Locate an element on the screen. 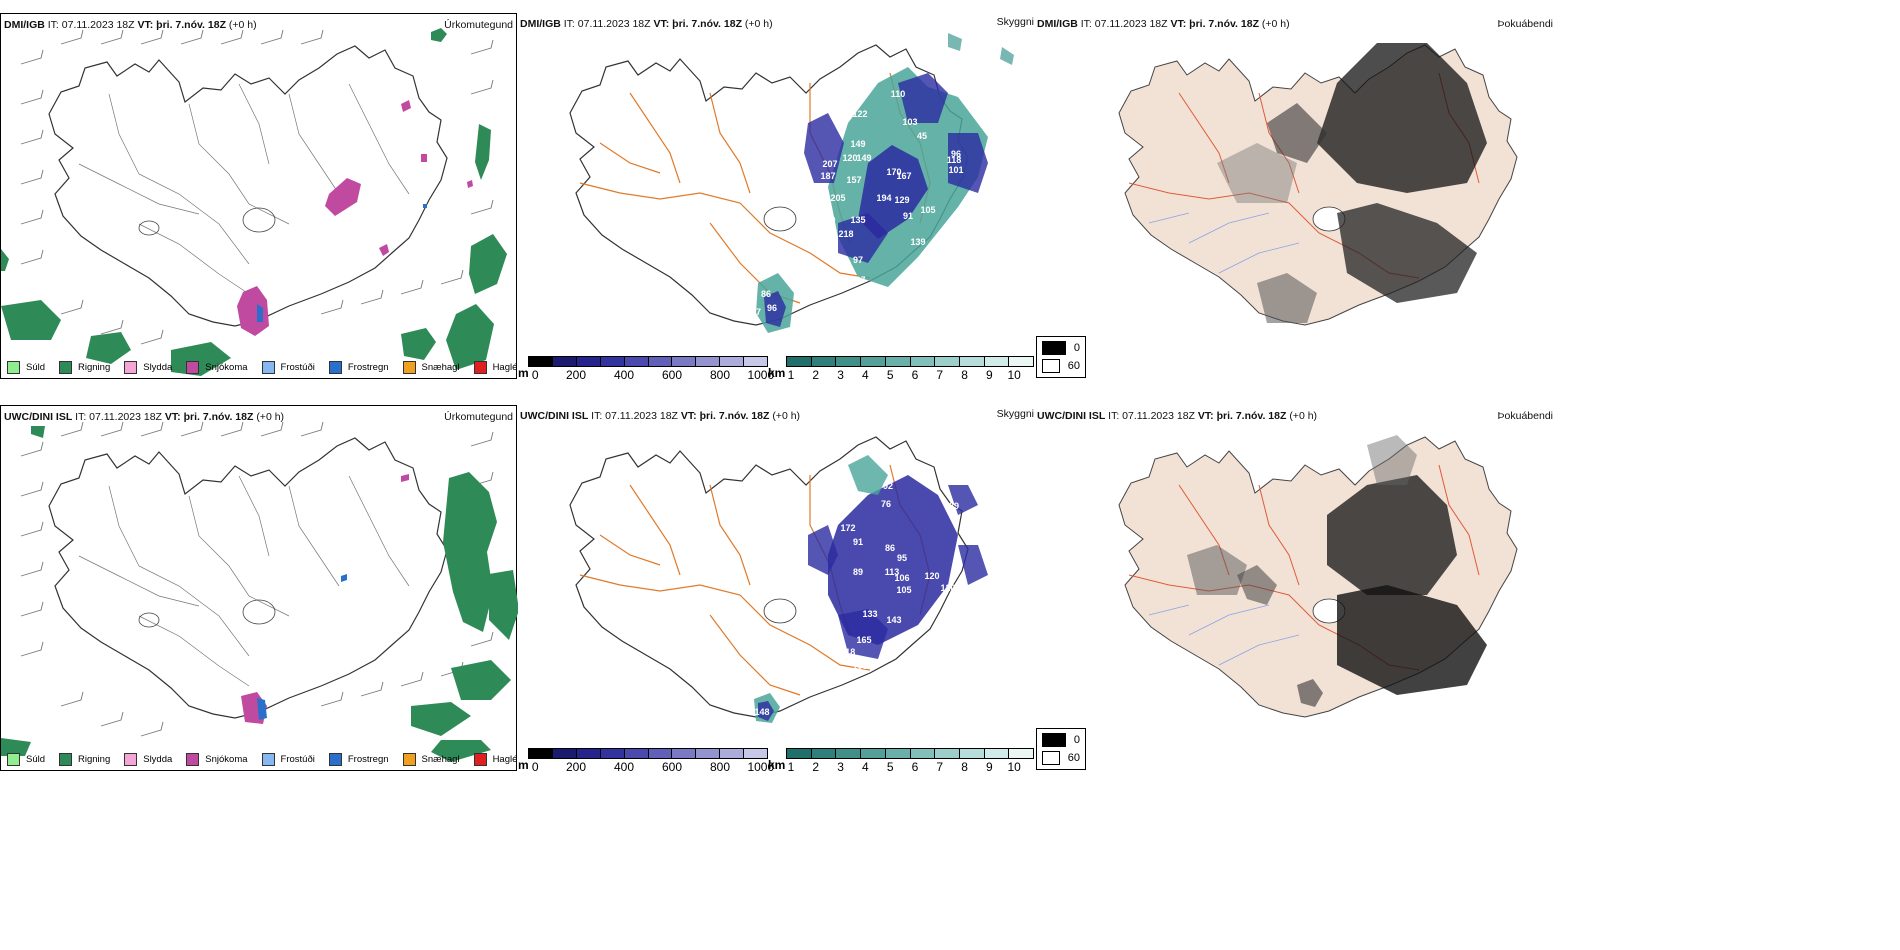  tick-label: 400 is located at coordinates (624, 375).